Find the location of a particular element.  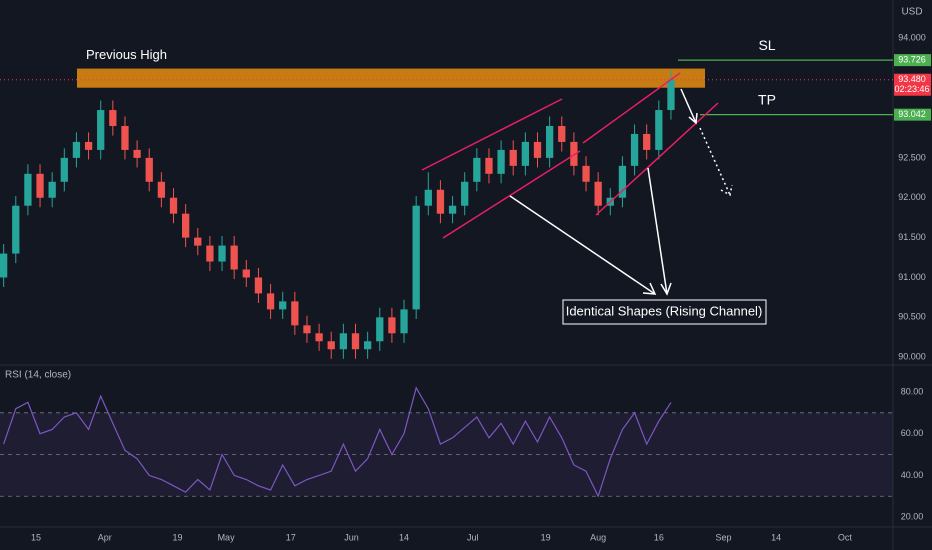

level-label: TP is located at coordinates (767, 99).